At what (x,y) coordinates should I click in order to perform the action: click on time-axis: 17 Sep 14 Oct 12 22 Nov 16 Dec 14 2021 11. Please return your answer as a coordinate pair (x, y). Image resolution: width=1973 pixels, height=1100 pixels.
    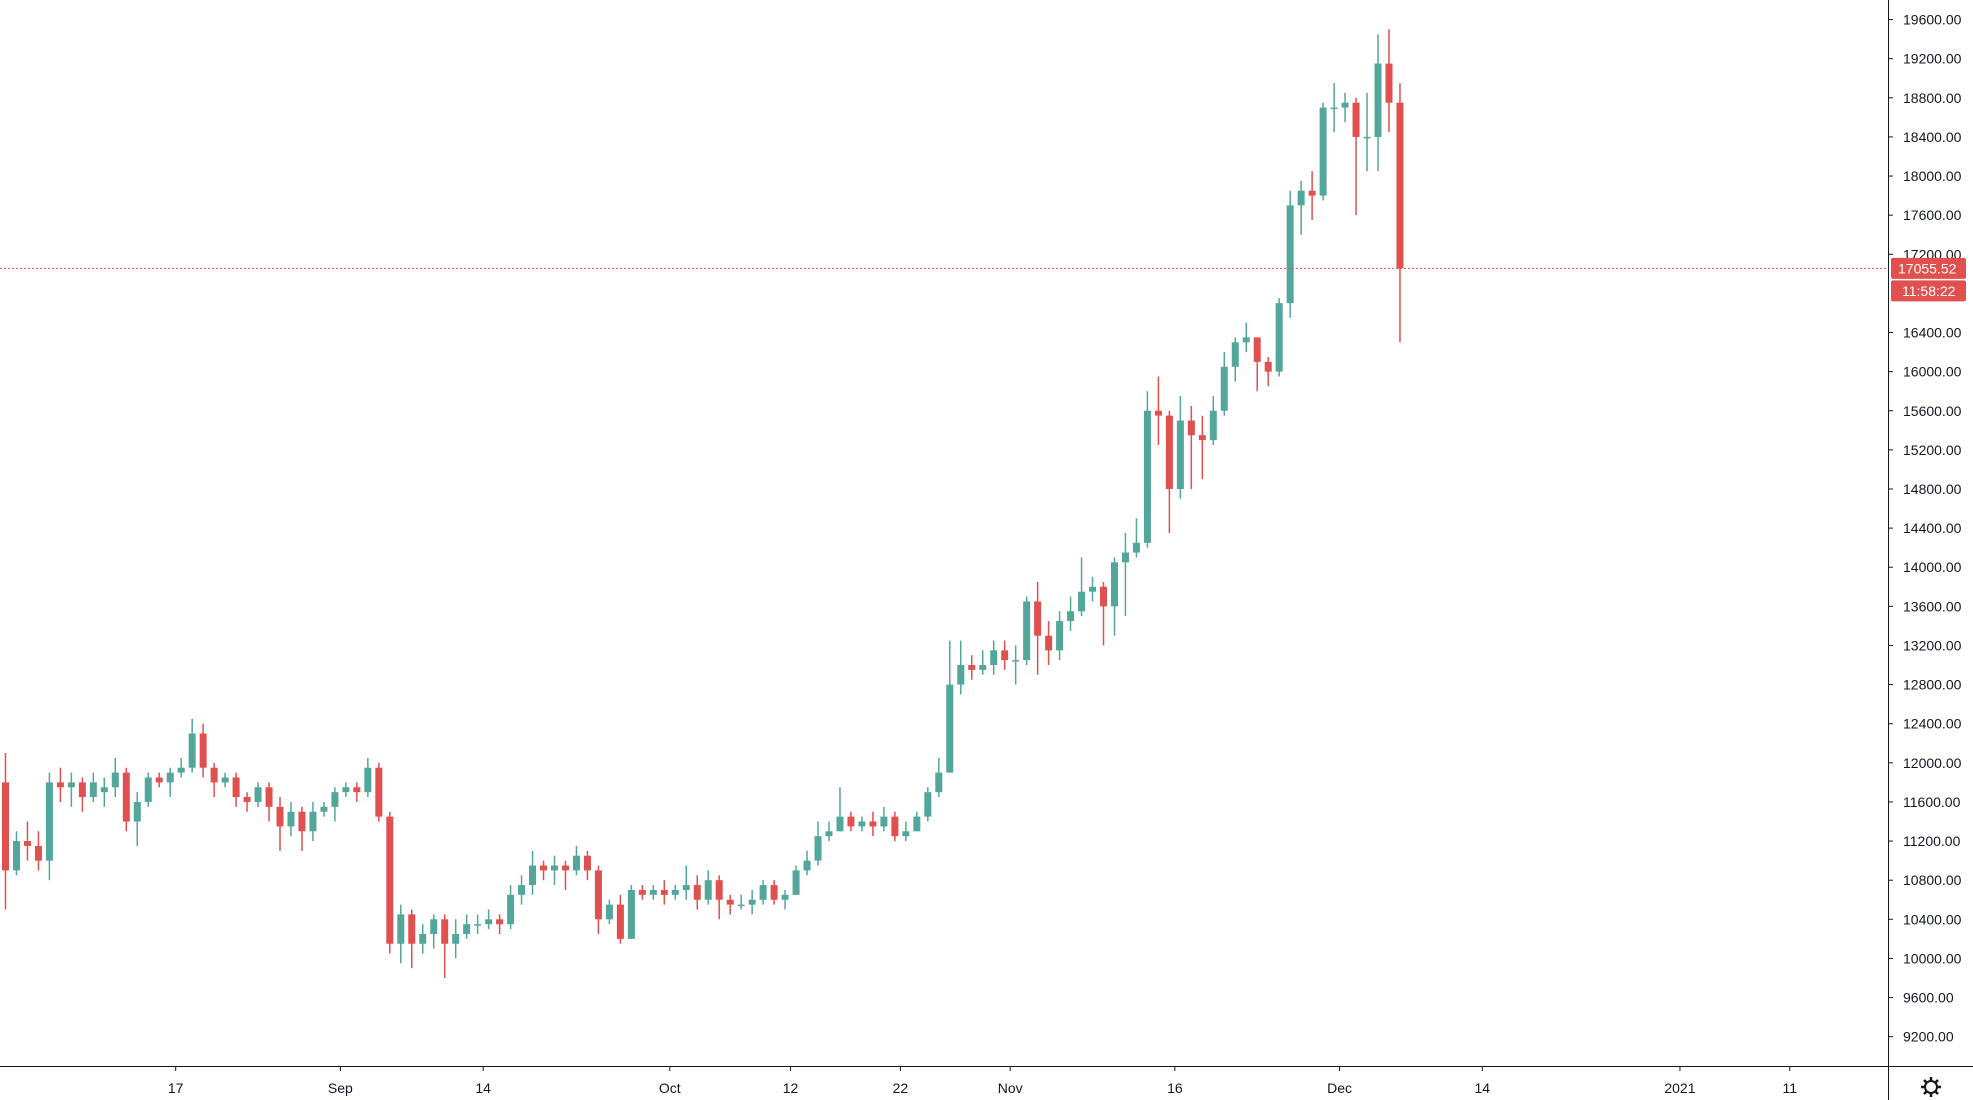
    Looking at the image, I should click on (982, 1081).